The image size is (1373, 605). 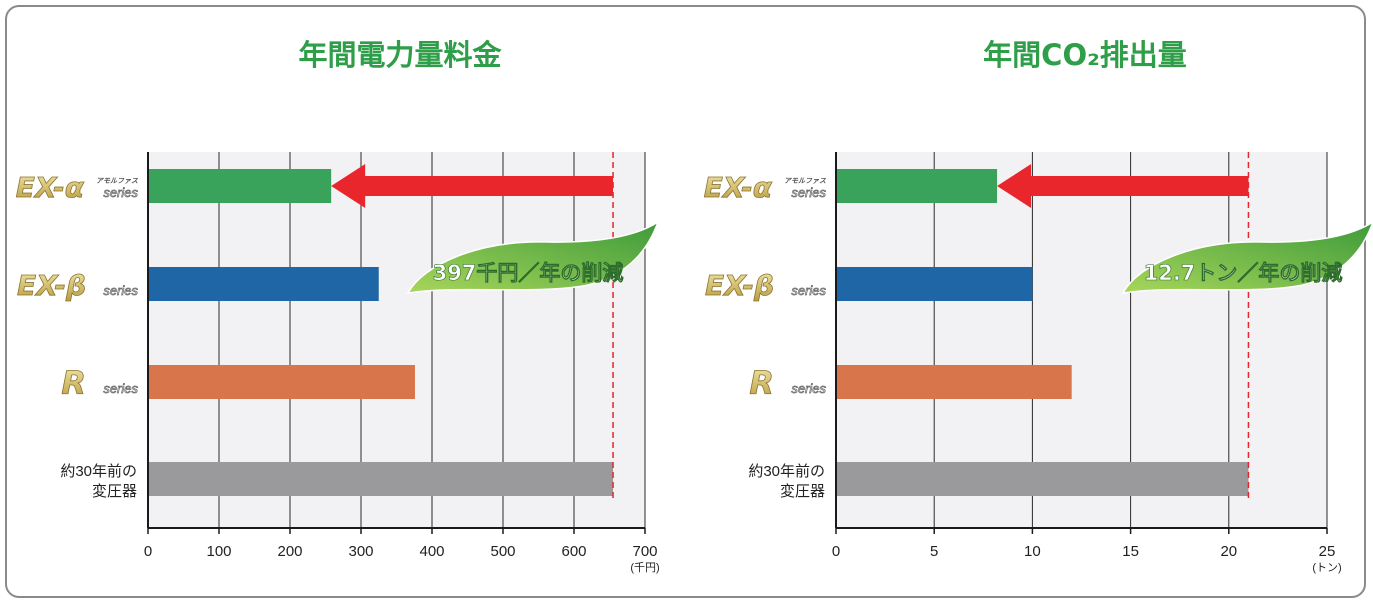 What do you see at coordinates (1243, 273) in the screenshot?
I see `savings-annotation: 12.7トン／年の削減` at bounding box center [1243, 273].